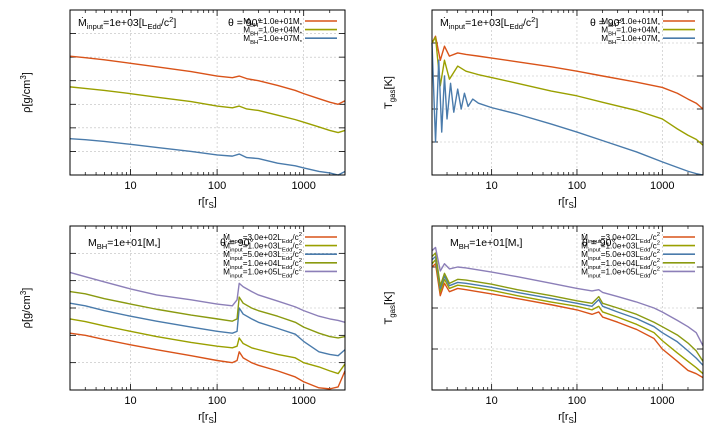 The height and width of the screenshot is (437, 720). Describe the element at coordinates (584, 237) in the screenshot. I see `legend-label-1-part-0: Ṁ` at that location.